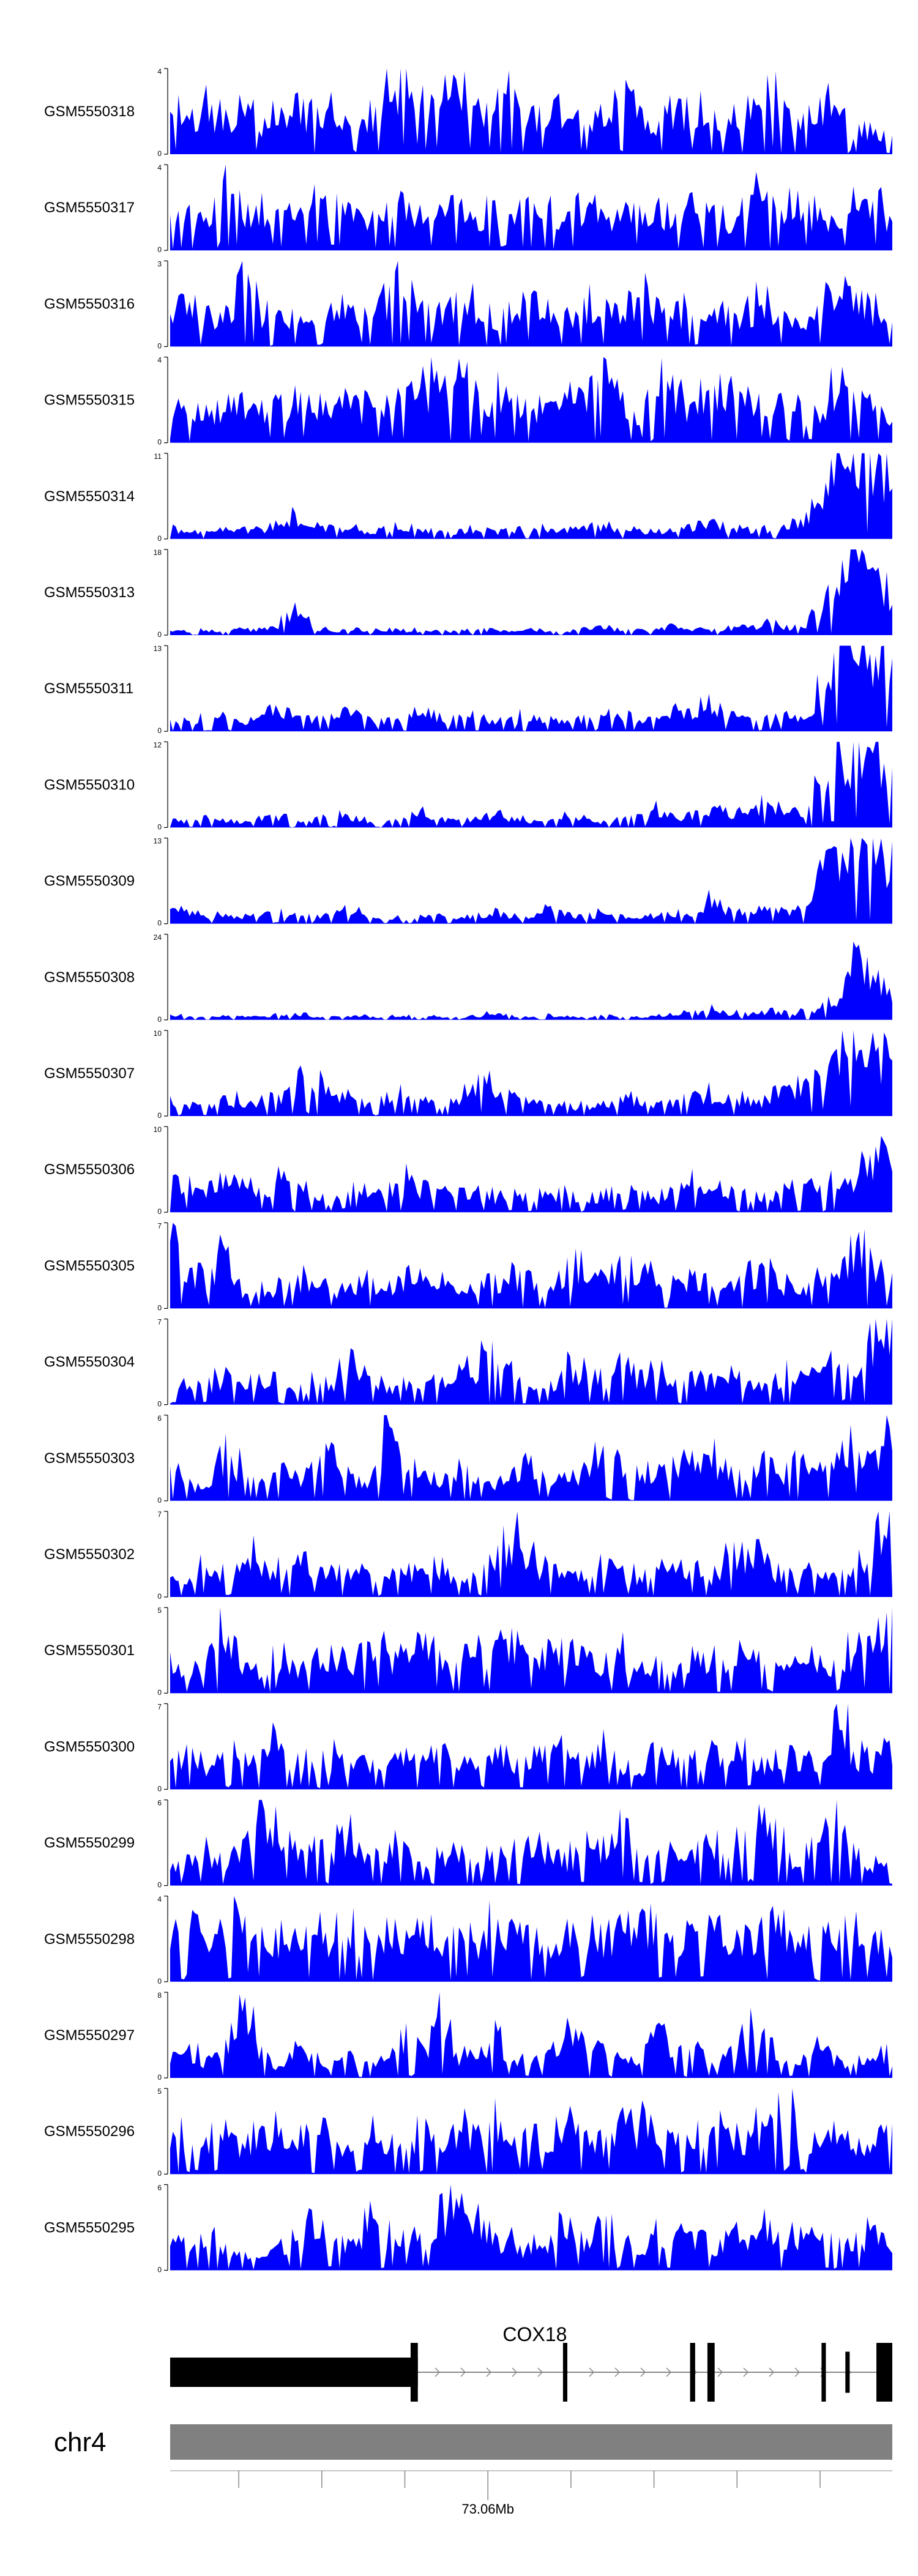 The height and width of the screenshot is (2576, 918). What do you see at coordinates (468, 2037) in the screenshot?
I see `coverage-track: GSM5550297 8 0` at bounding box center [468, 2037].